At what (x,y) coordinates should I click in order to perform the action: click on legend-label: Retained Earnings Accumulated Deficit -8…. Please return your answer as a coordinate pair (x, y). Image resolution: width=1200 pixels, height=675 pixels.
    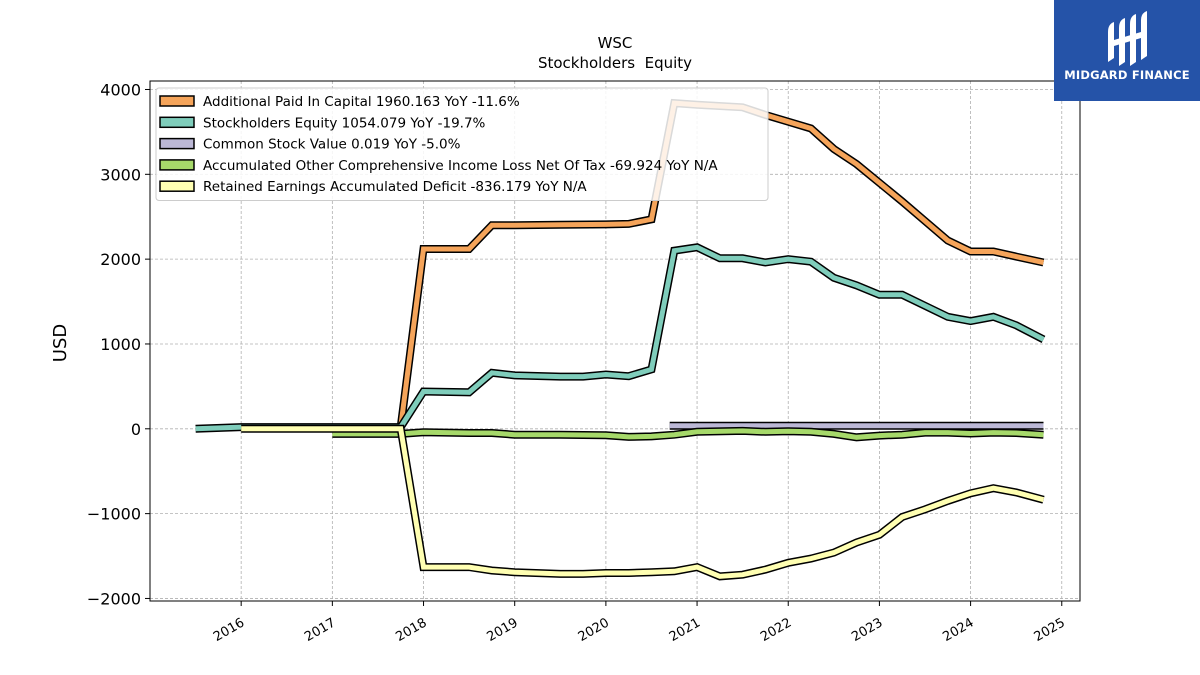
    Looking at the image, I should click on (395, 187).